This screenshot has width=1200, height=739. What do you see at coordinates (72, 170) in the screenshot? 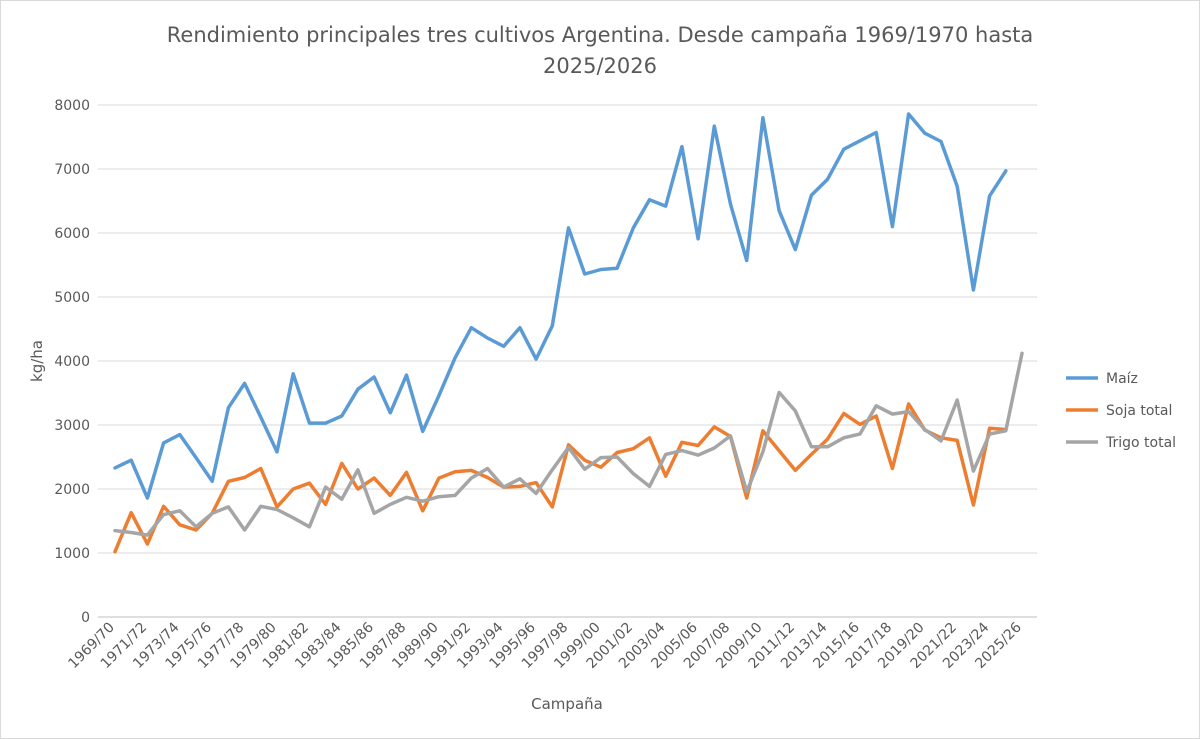
I see `y-tick-label: 7000` at bounding box center [72, 170].